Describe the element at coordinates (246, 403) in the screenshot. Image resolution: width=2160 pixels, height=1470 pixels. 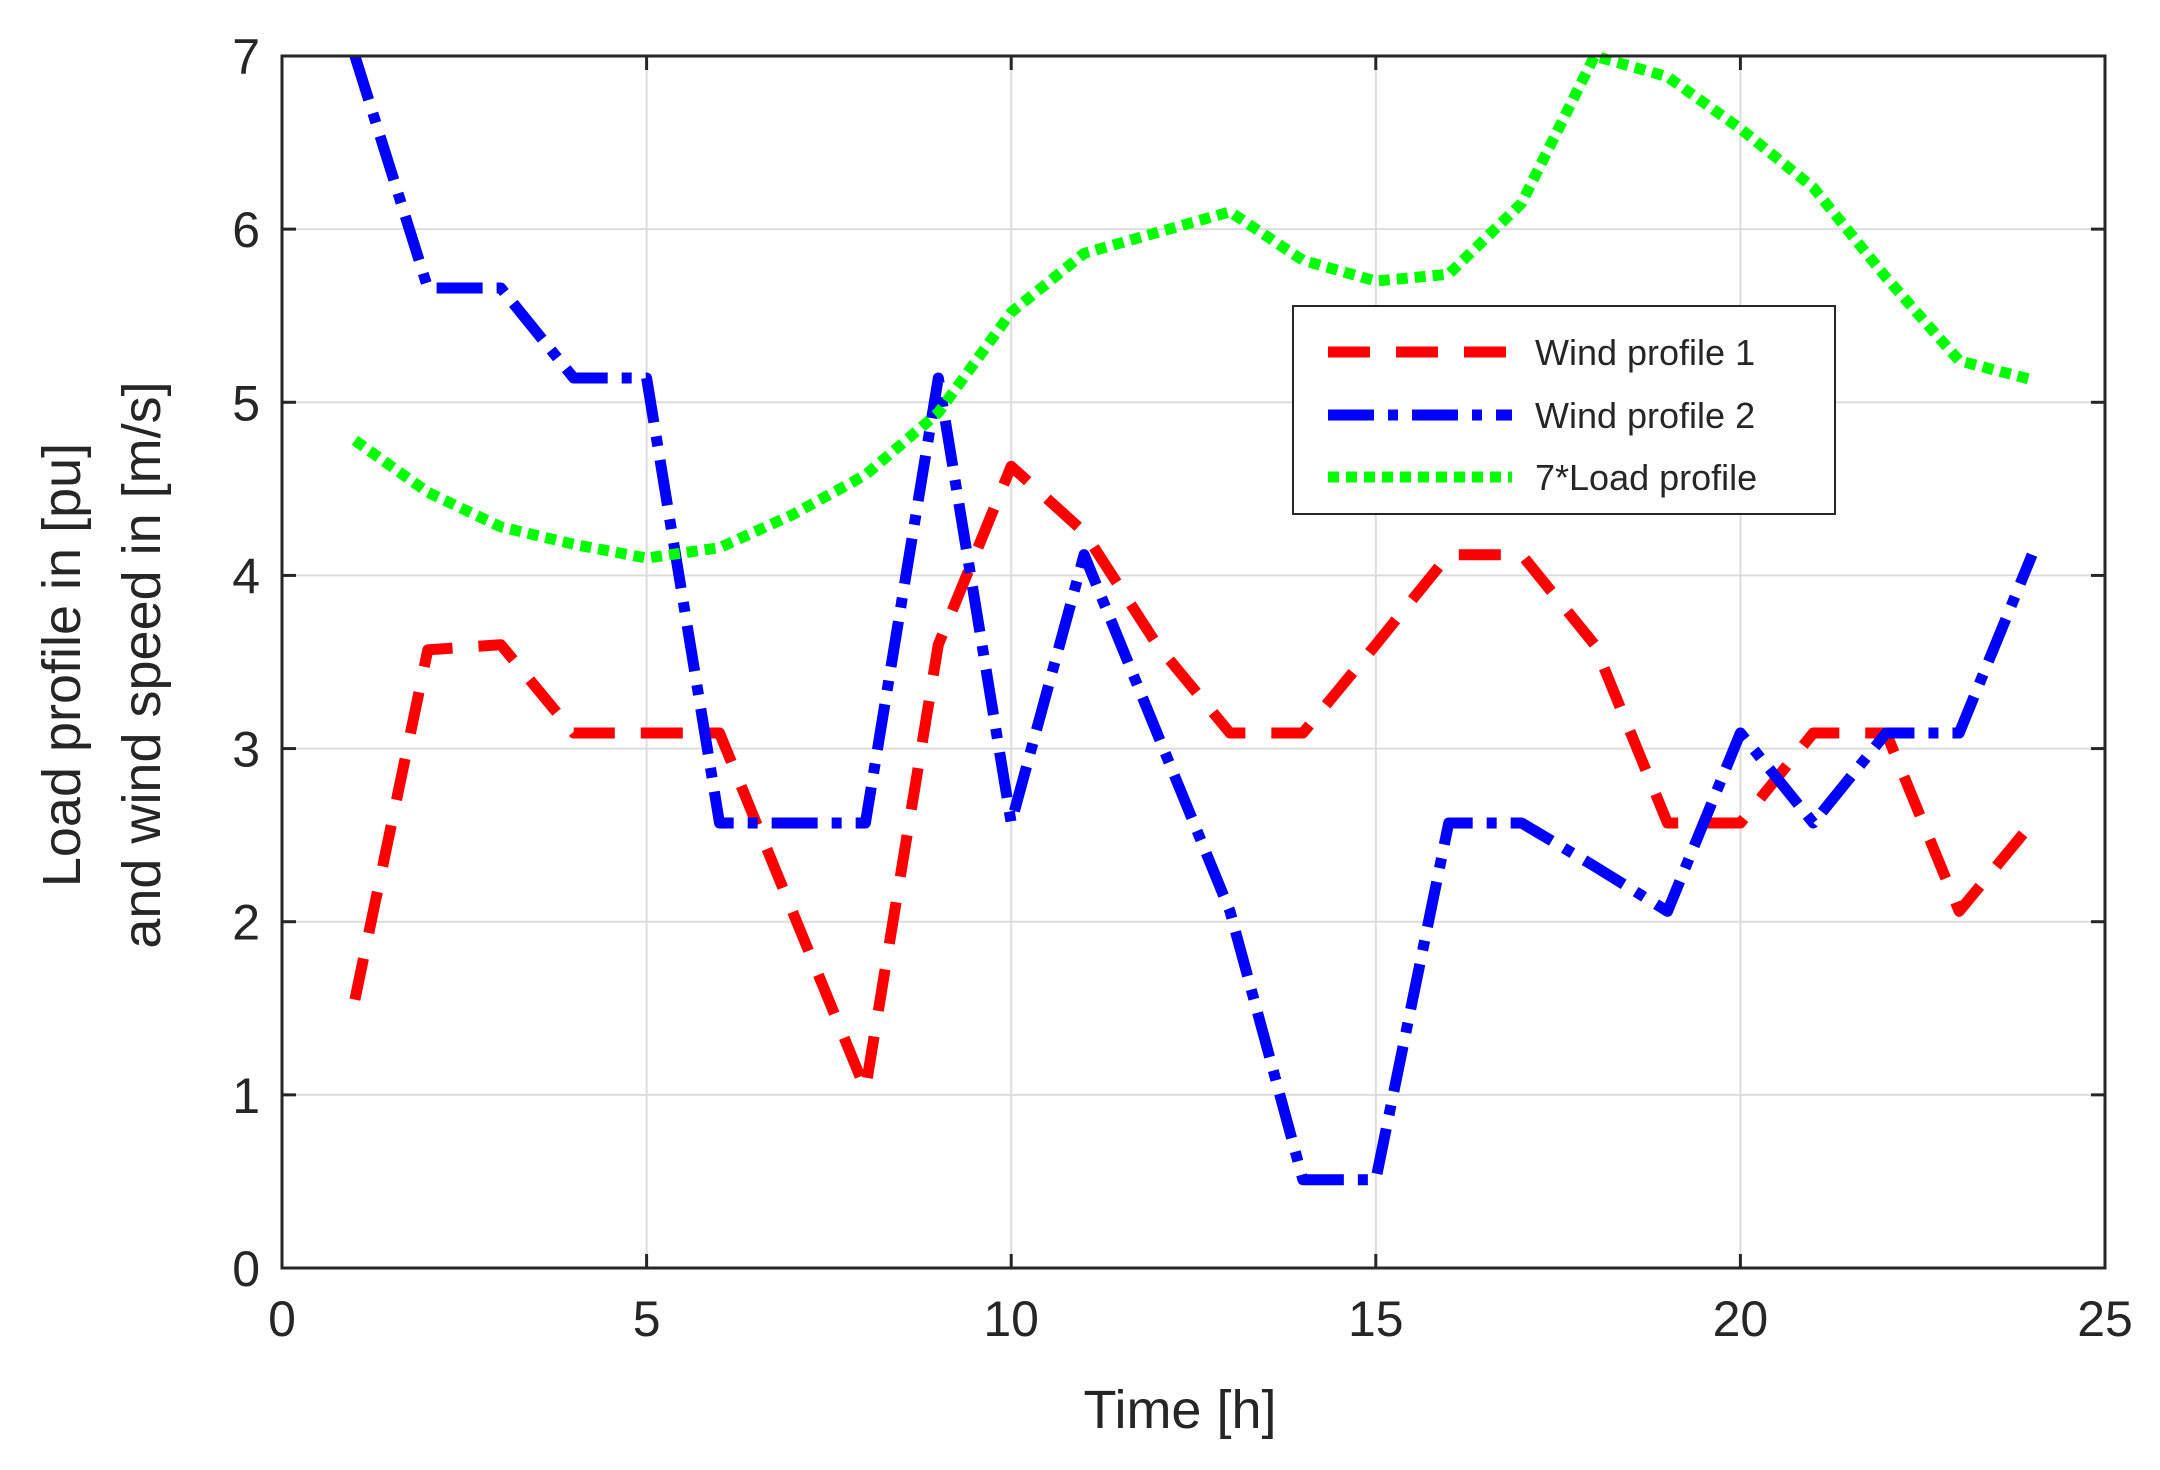
I see `y-tick-label: 5` at that location.